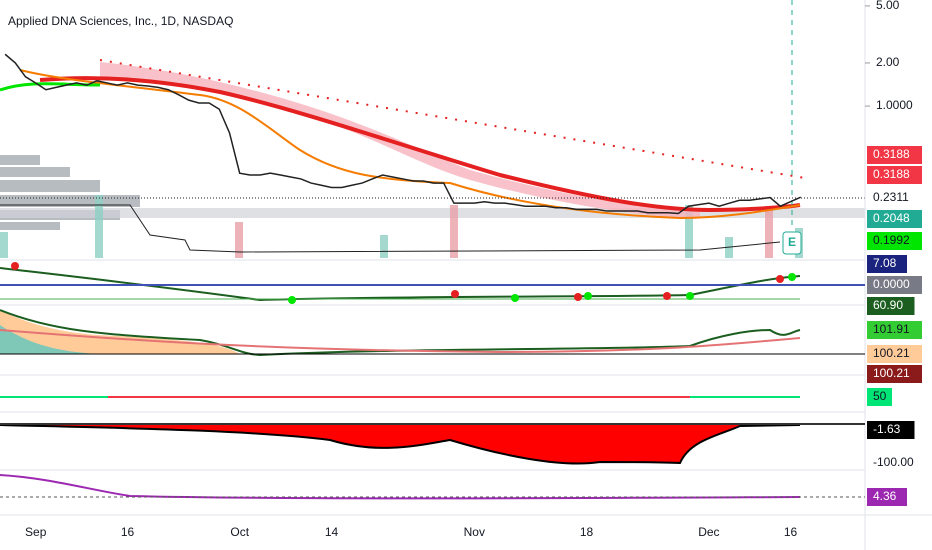  I want to click on y-tick-label: 2.00, so click(888, 62).